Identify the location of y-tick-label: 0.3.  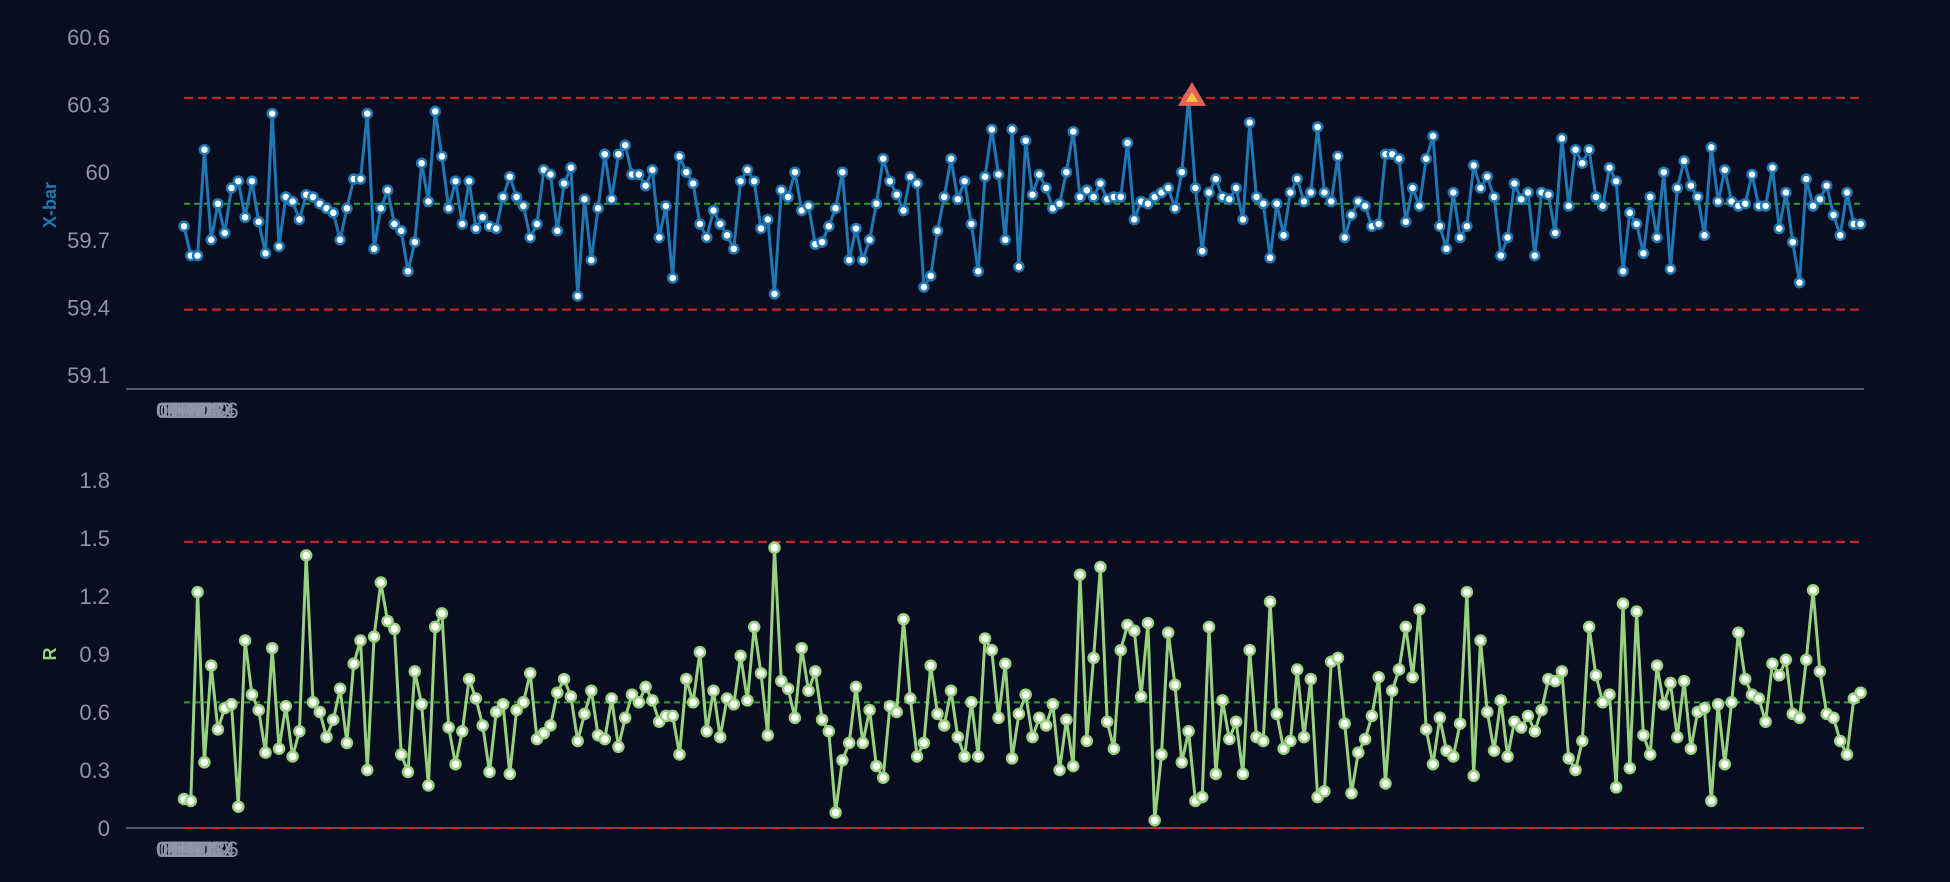
(94, 770).